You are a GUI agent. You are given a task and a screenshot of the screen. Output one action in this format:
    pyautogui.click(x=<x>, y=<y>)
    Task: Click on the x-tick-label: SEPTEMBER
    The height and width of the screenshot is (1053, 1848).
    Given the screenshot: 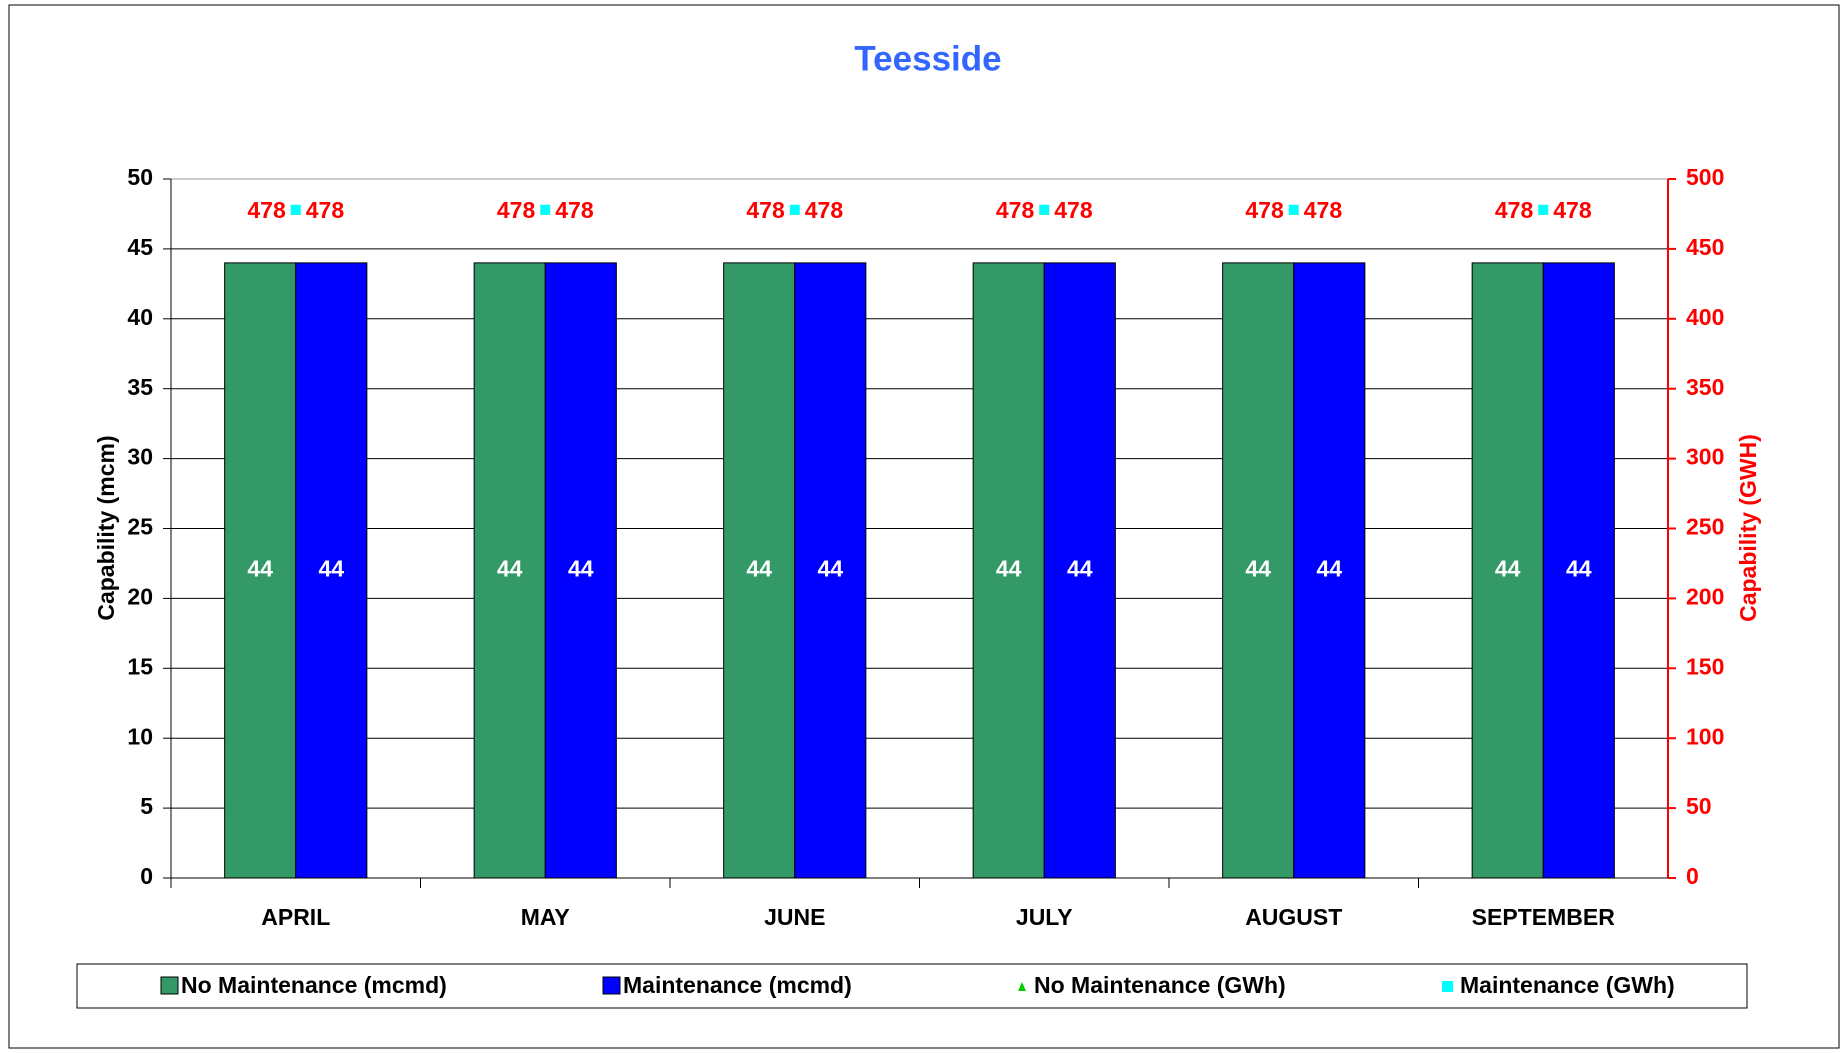 What is the action you would take?
    pyautogui.click(x=1544, y=917)
    